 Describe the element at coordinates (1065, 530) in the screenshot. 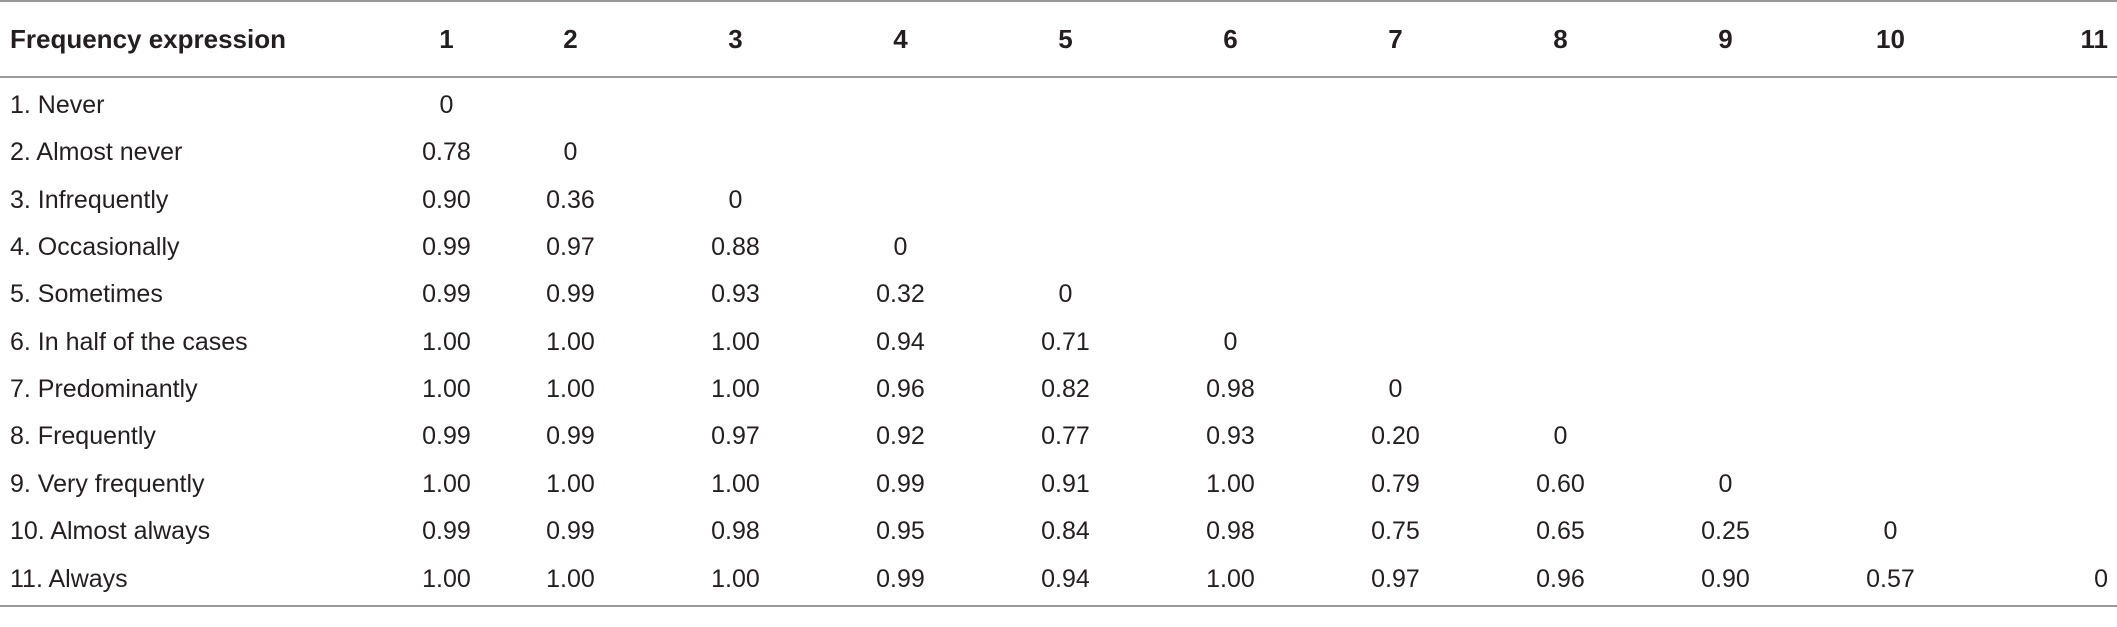

I see `table-cell: 0.84` at that location.